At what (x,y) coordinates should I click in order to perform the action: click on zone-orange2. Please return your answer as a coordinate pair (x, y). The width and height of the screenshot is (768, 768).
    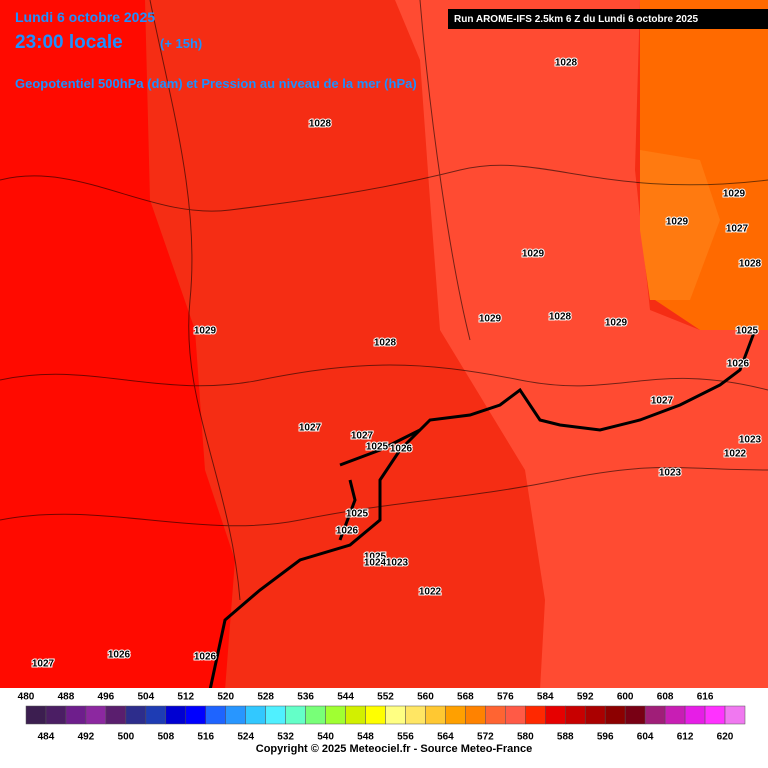
    Looking at the image, I should click on (680, 225).